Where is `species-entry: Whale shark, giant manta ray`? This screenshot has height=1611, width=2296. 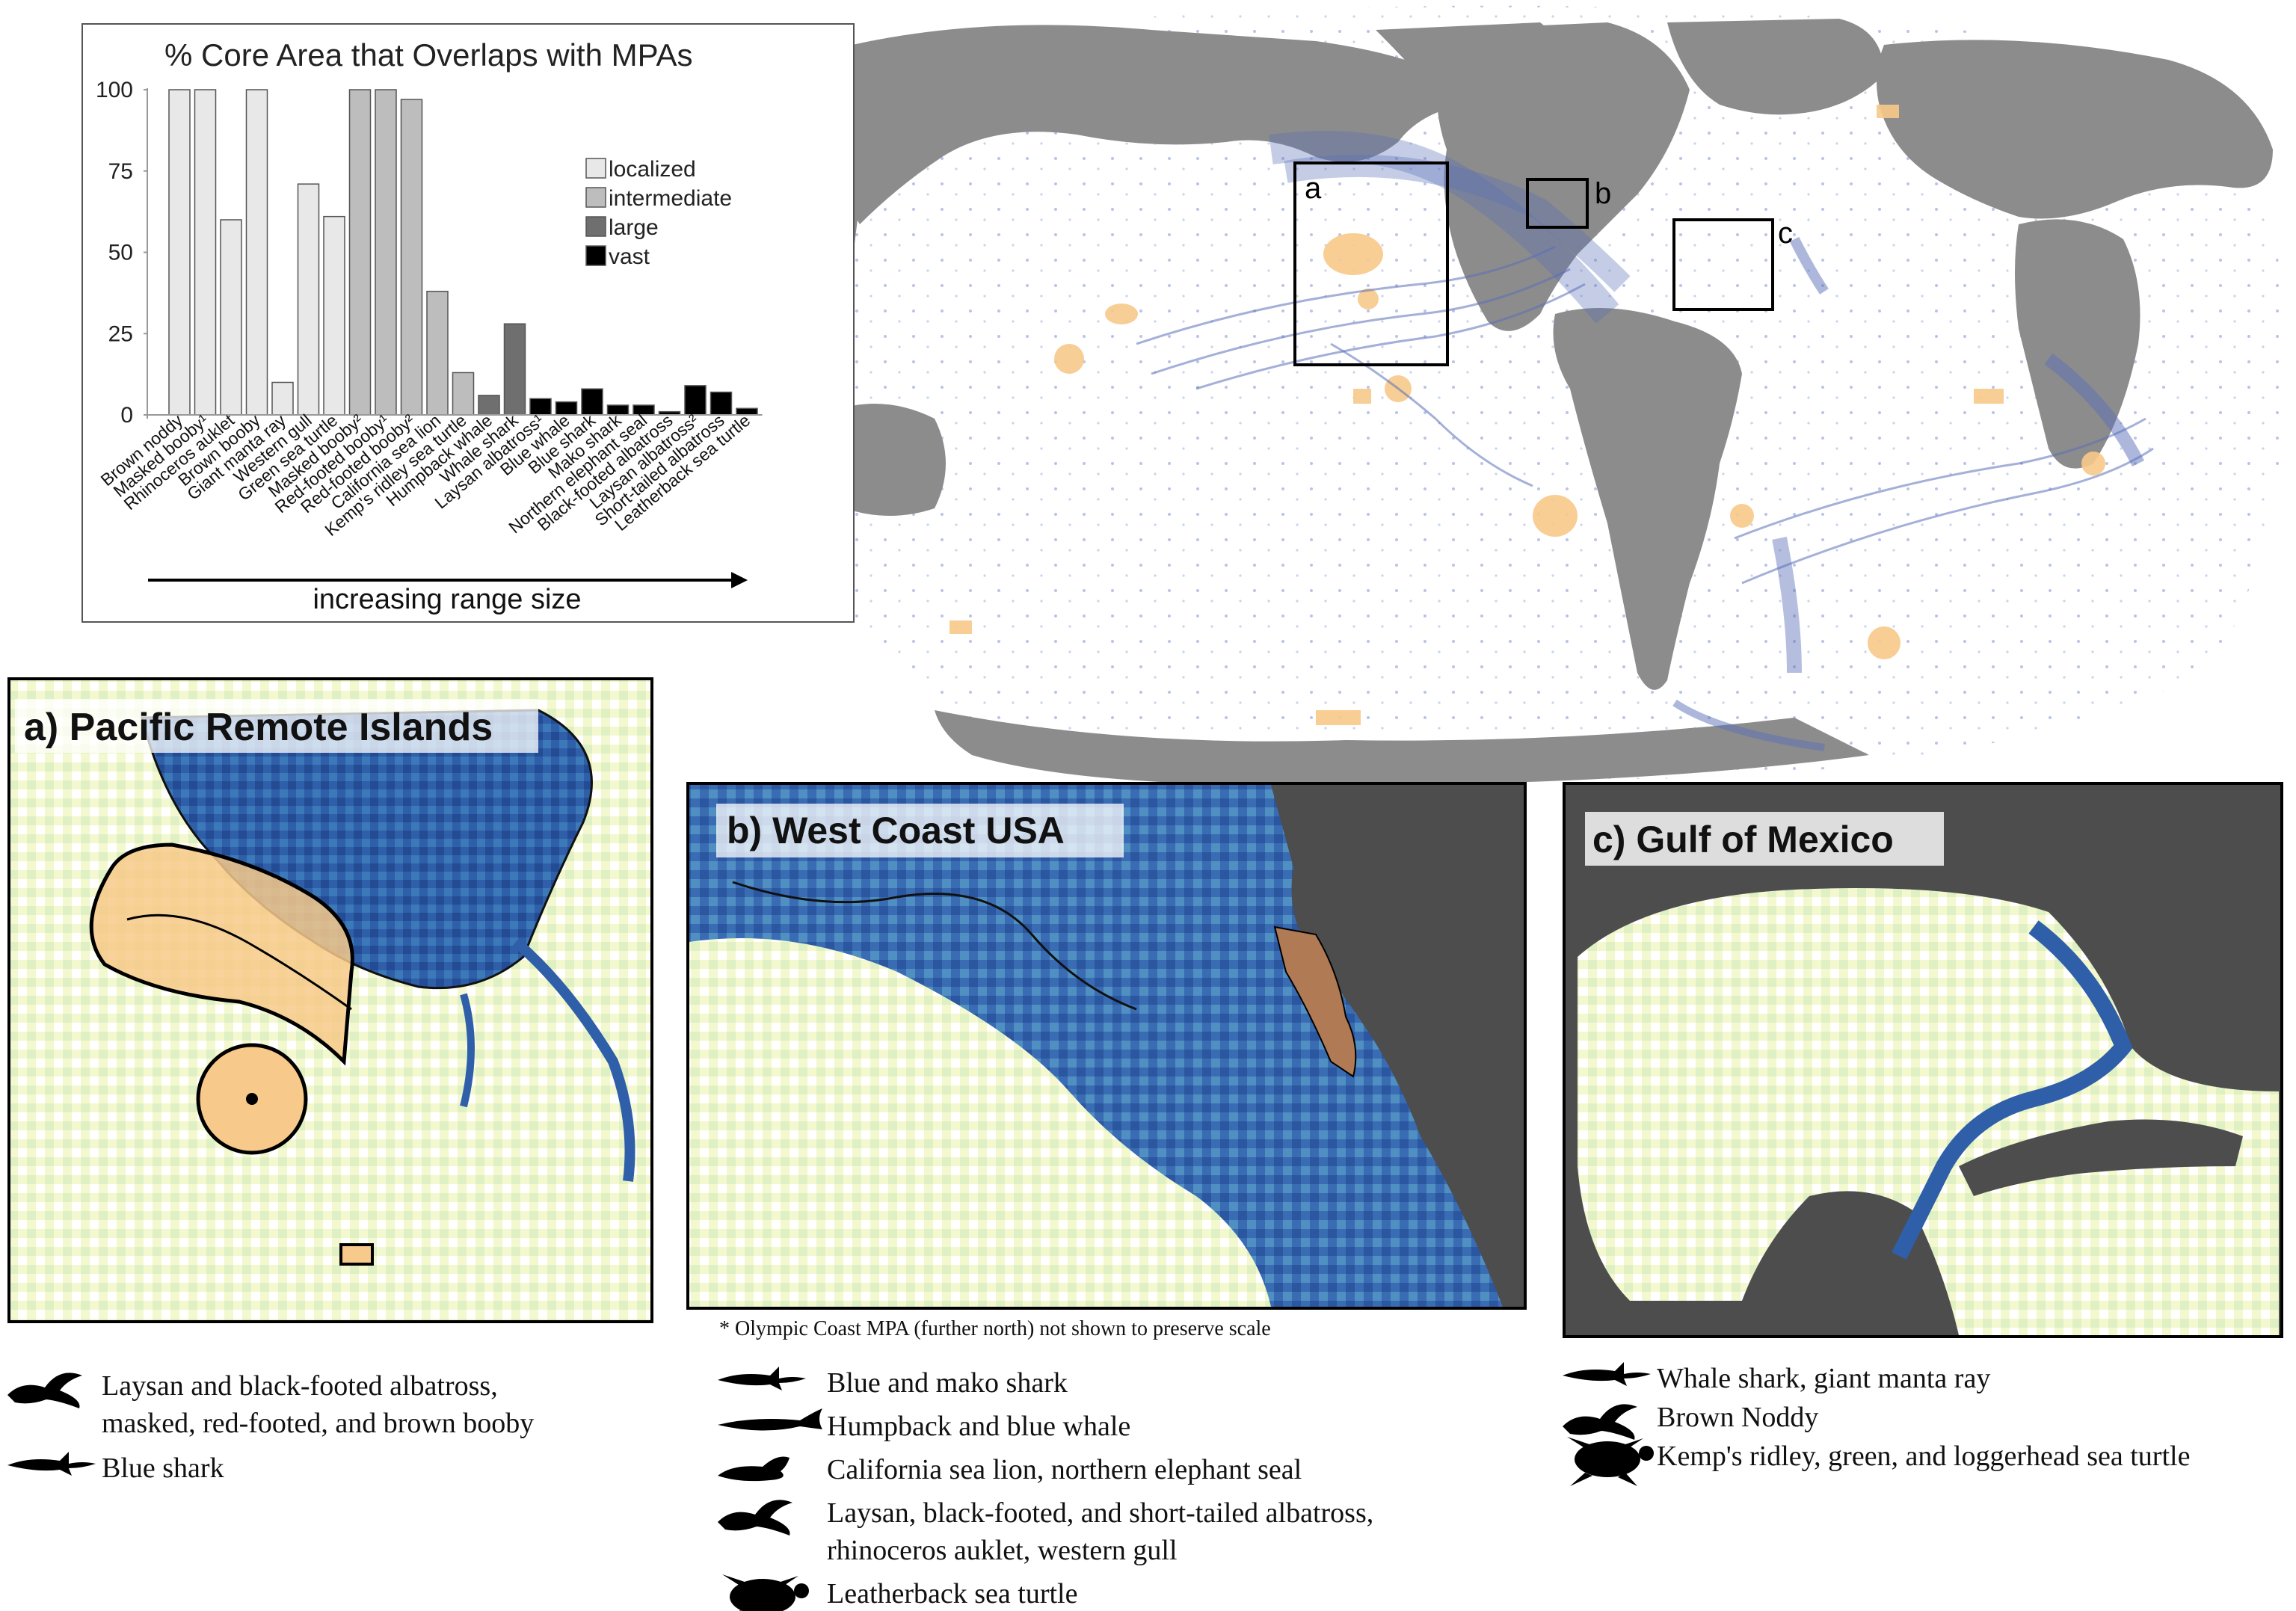 species-entry: Whale shark, giant manta ray is located at coordinates (1776, 1378).